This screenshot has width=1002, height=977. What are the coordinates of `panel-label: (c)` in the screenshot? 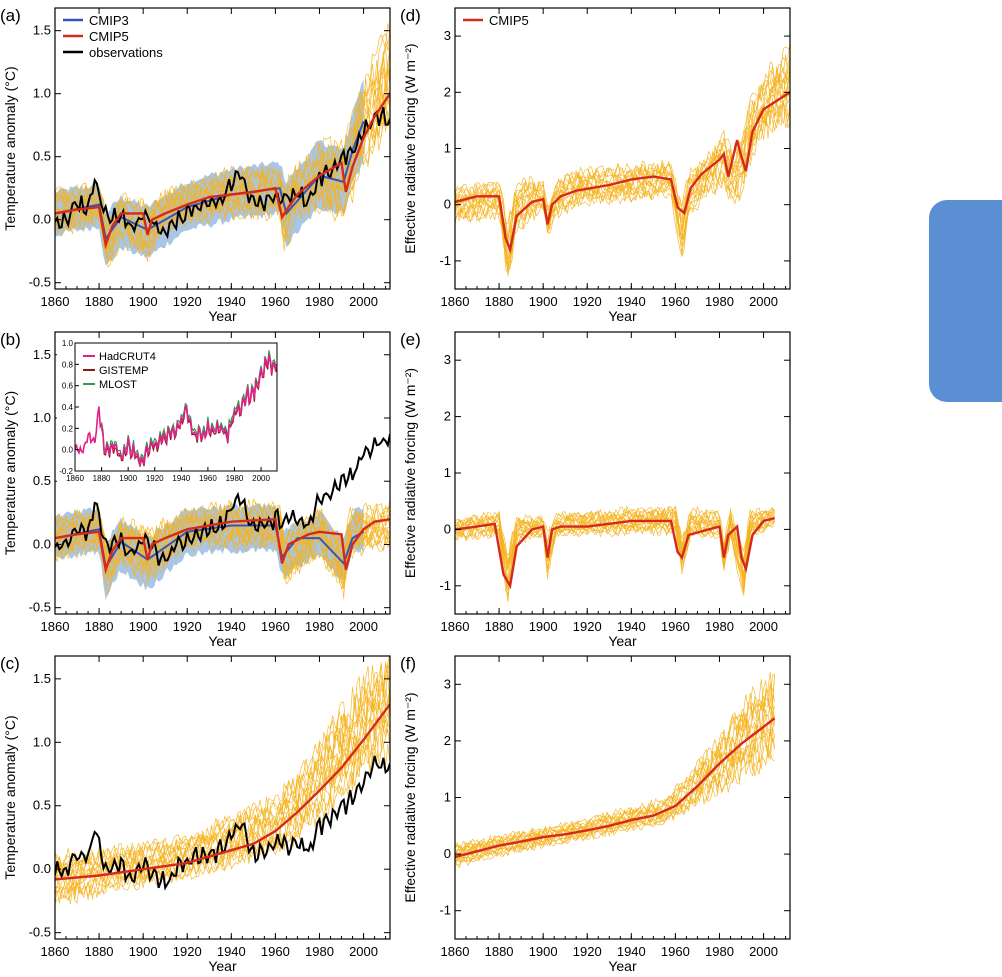 It's located at (10, 663).